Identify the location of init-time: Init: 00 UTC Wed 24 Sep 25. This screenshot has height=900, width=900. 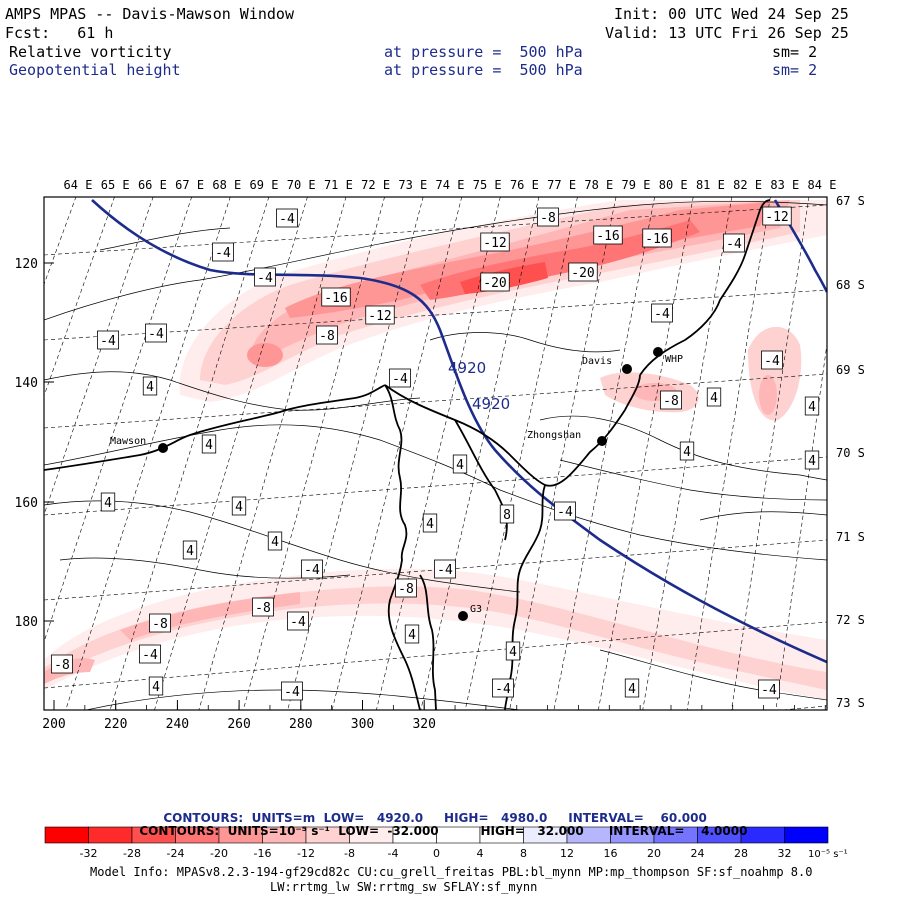
(731, 14).